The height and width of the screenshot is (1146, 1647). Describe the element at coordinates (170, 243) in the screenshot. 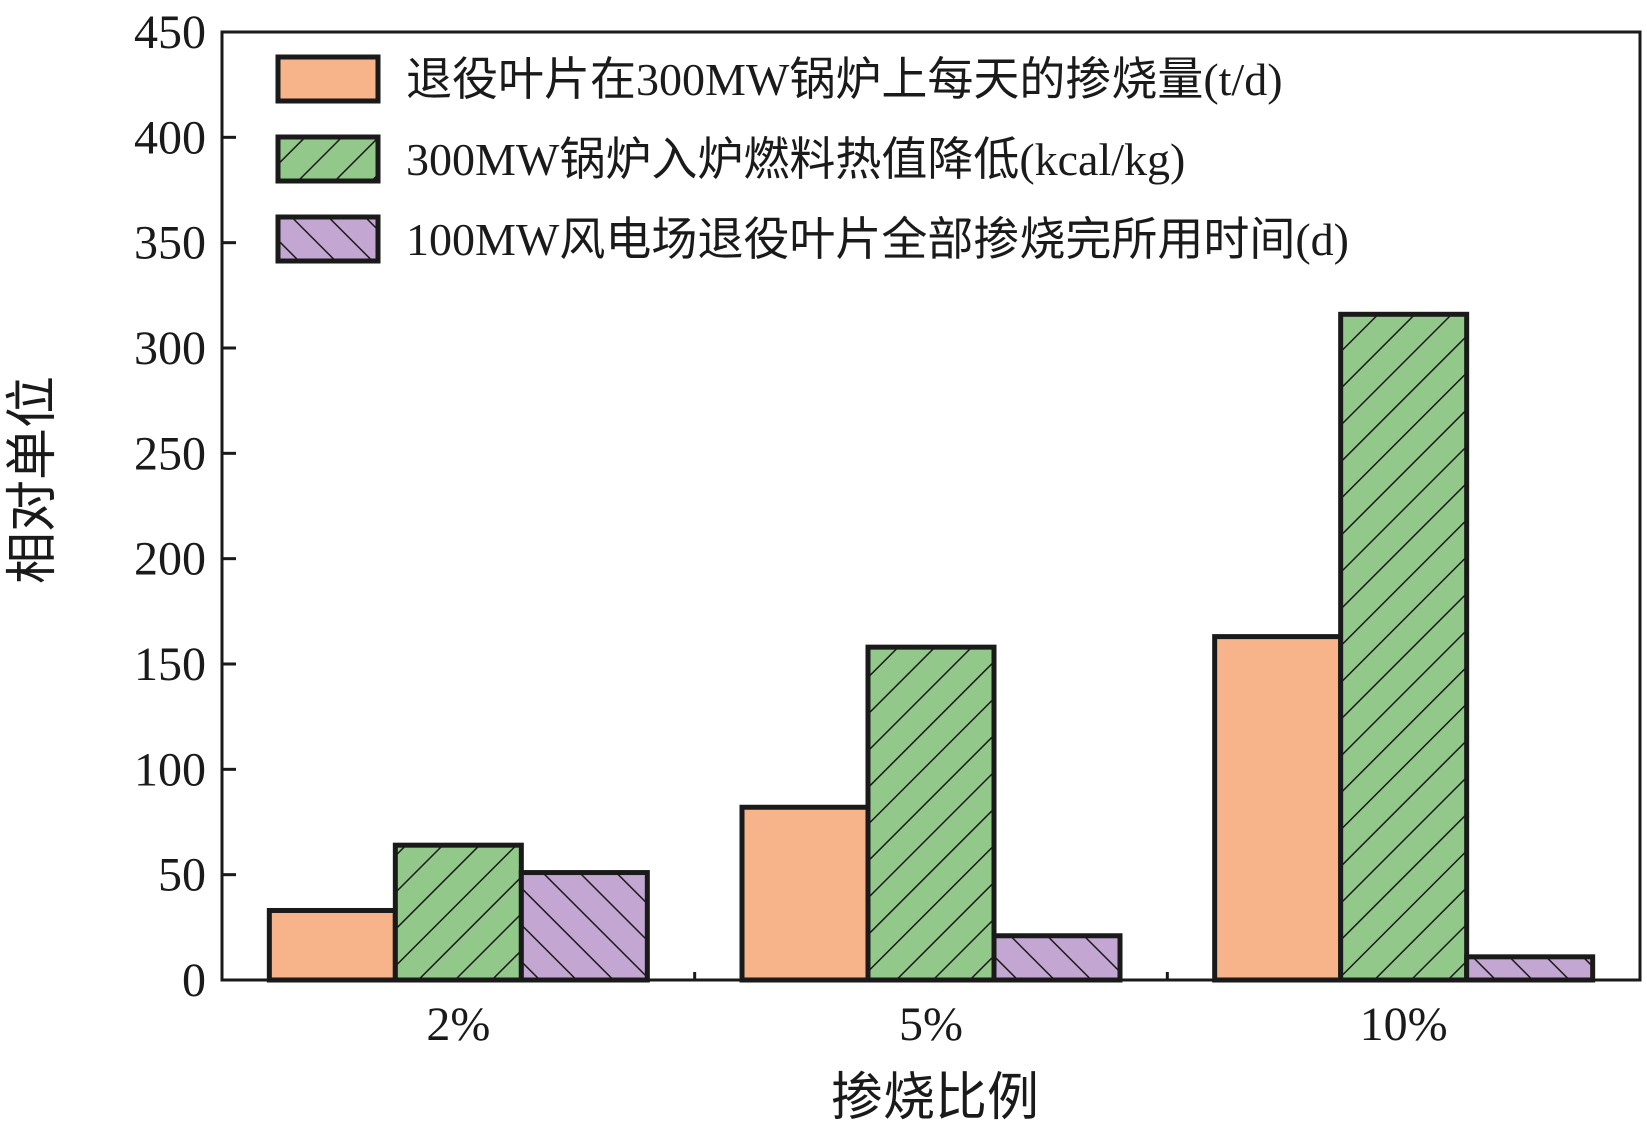

I see `y-tick-label: 350` at that location.